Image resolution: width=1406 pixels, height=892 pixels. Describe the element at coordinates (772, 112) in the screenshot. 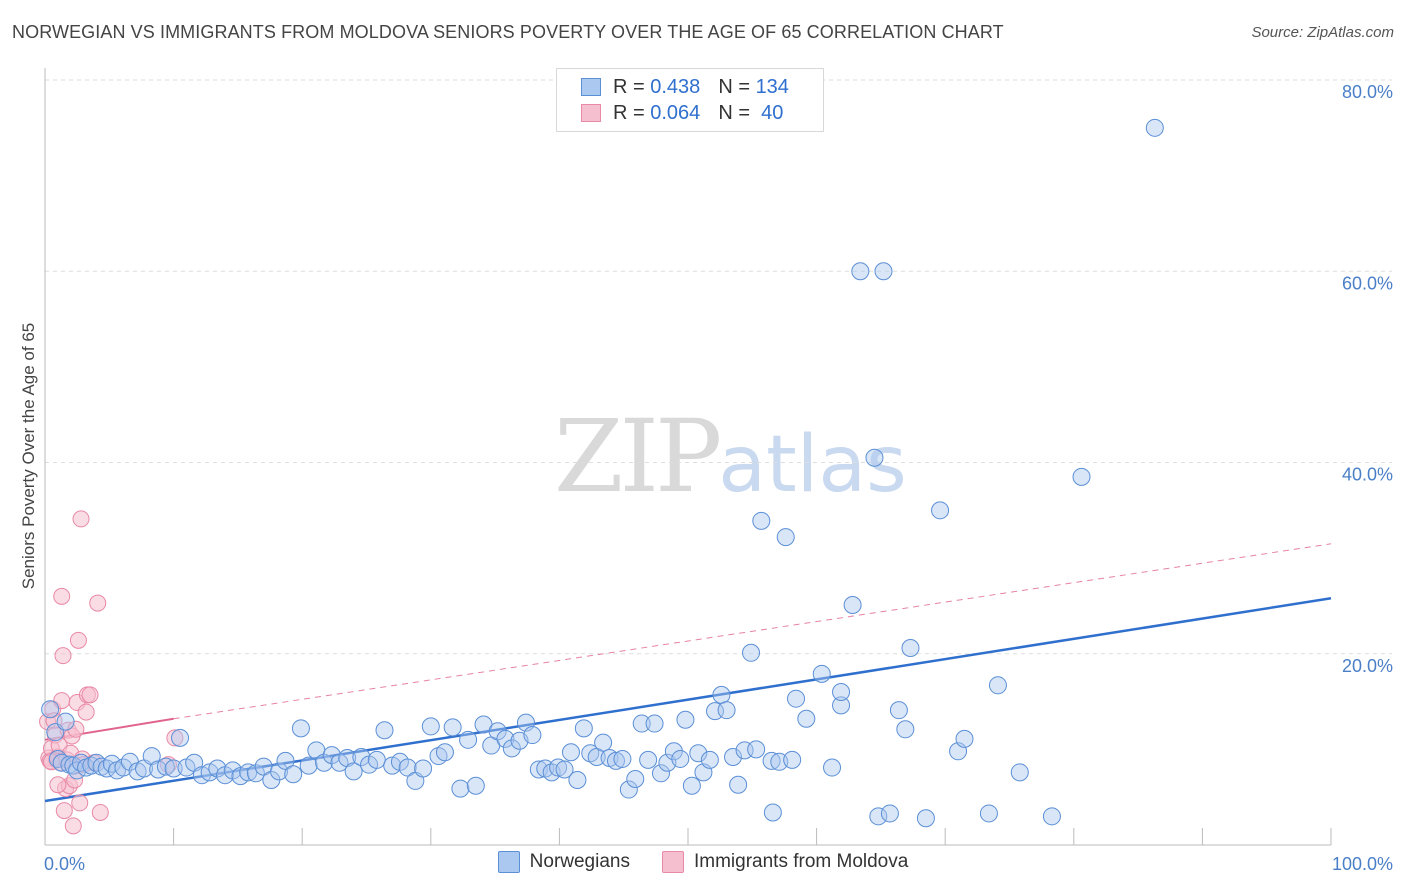

I see `legend-n-value: 40` at that location.